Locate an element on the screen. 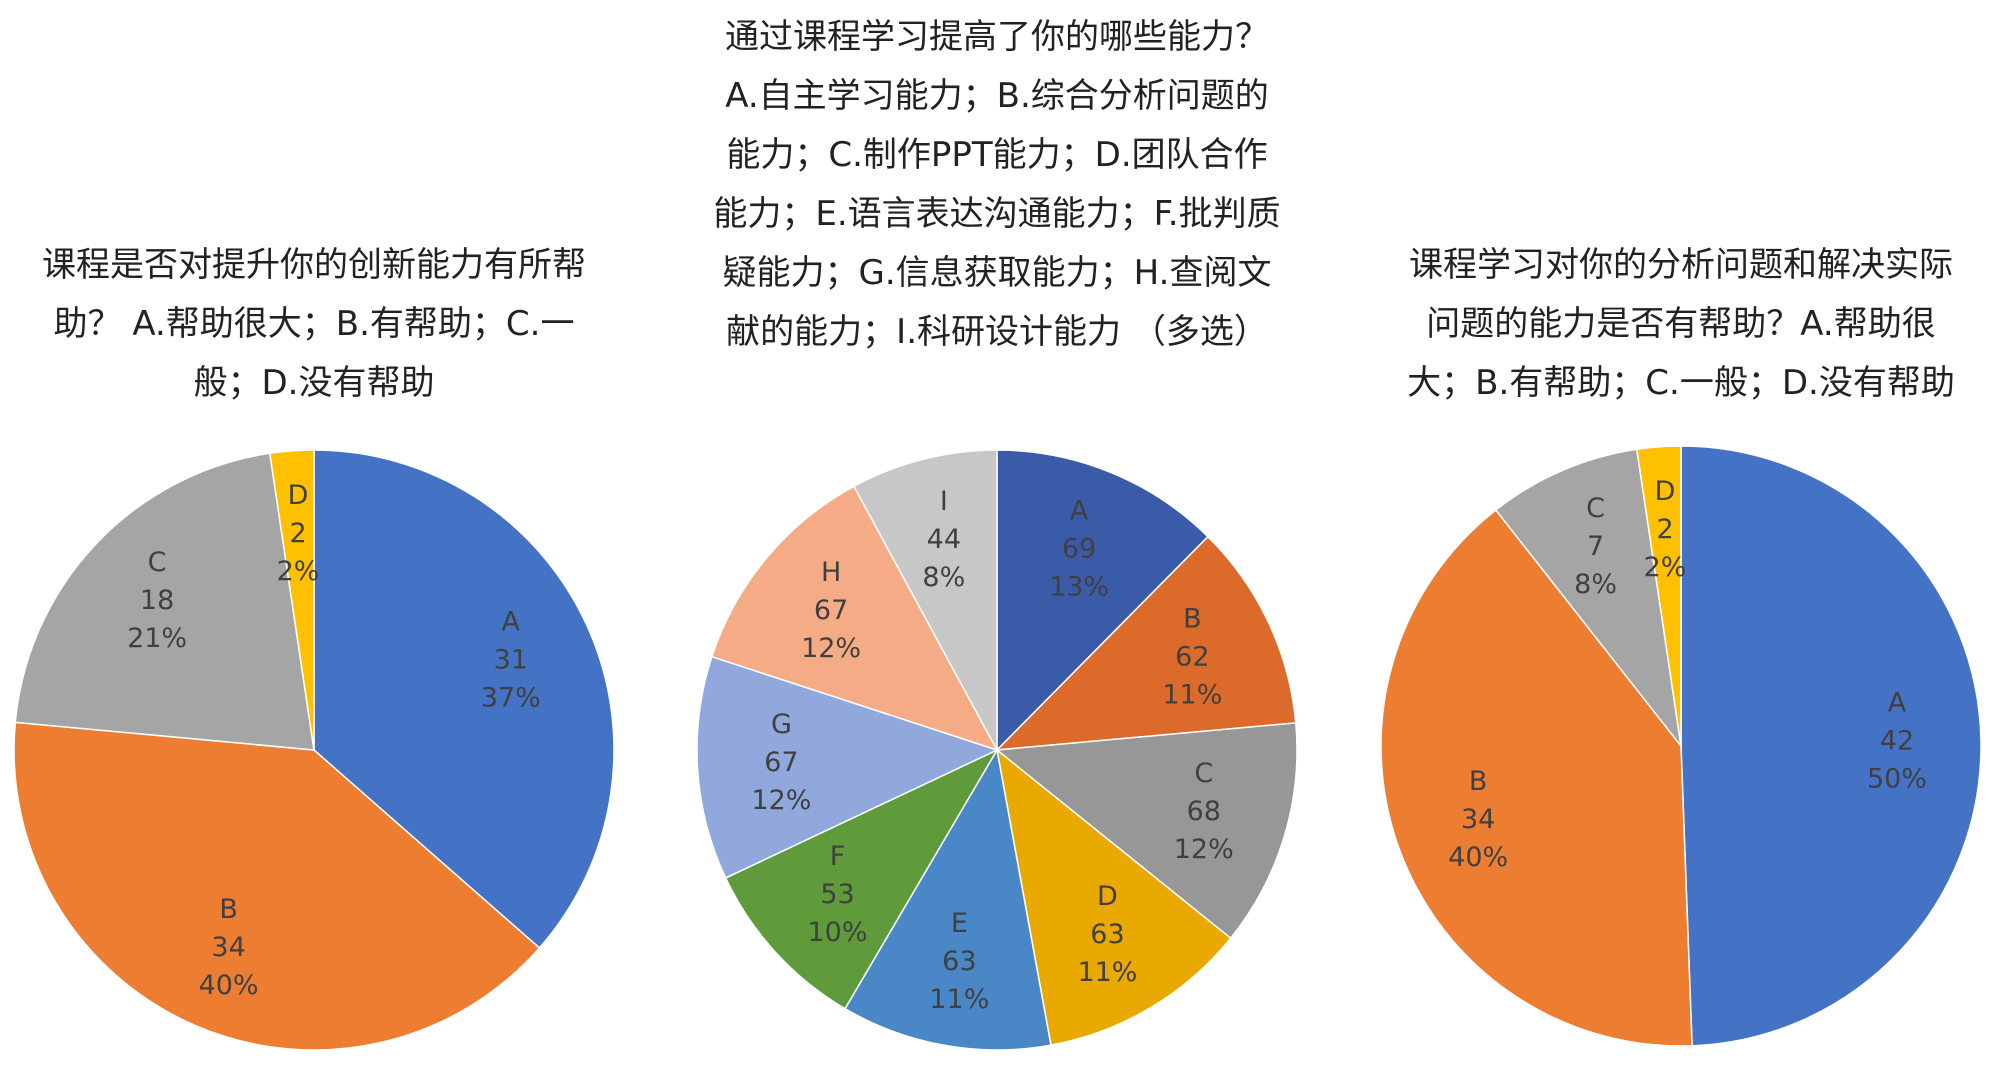 The image size is (2000, 1072). slice-value: 68 is located at coordinates (1204, 811).